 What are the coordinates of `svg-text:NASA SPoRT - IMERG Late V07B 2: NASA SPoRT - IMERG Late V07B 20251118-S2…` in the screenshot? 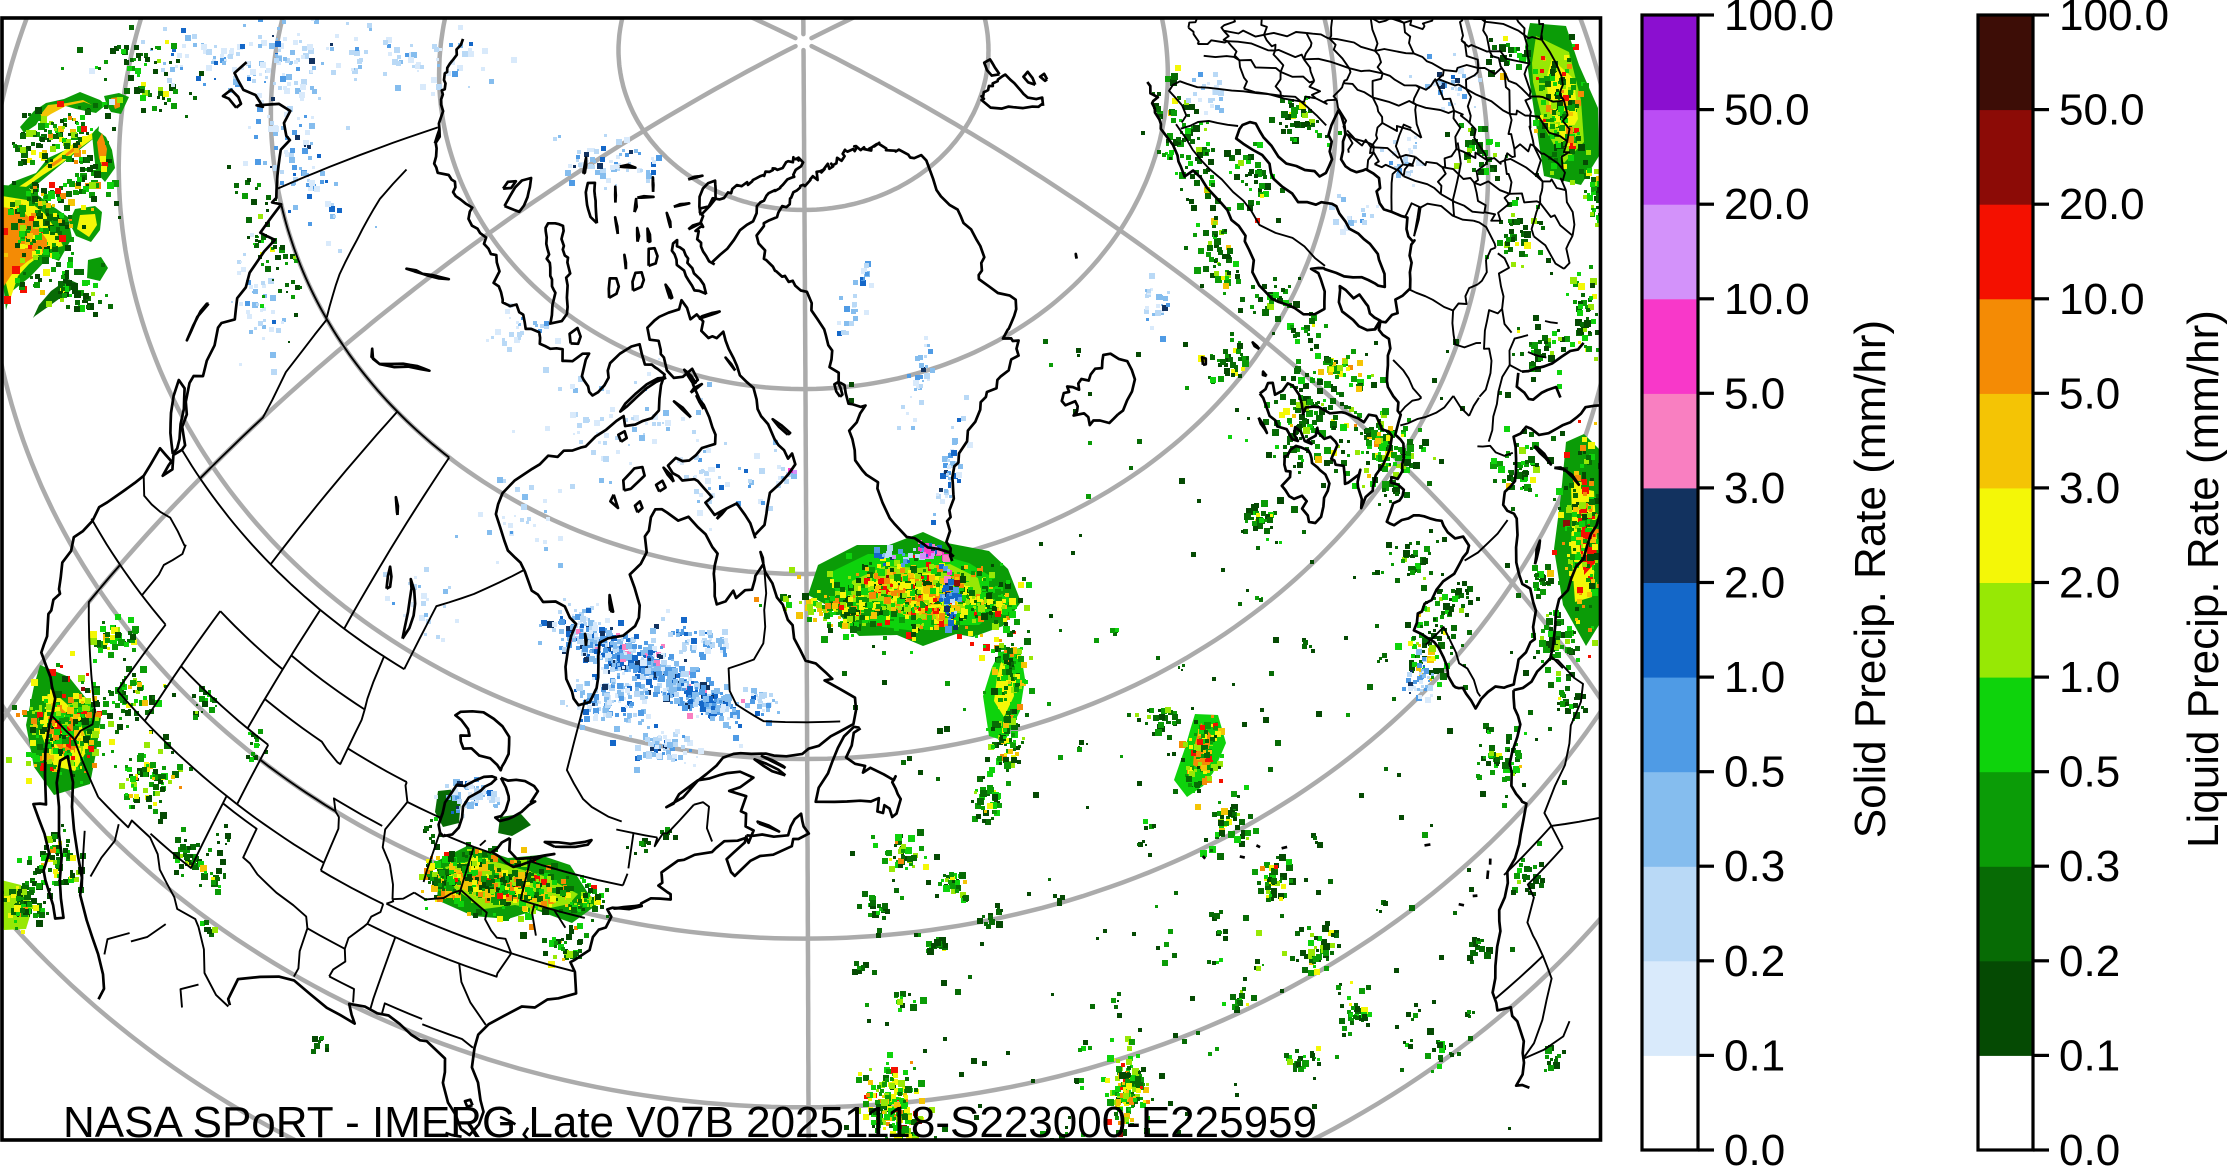 It's located at (690, 1122).